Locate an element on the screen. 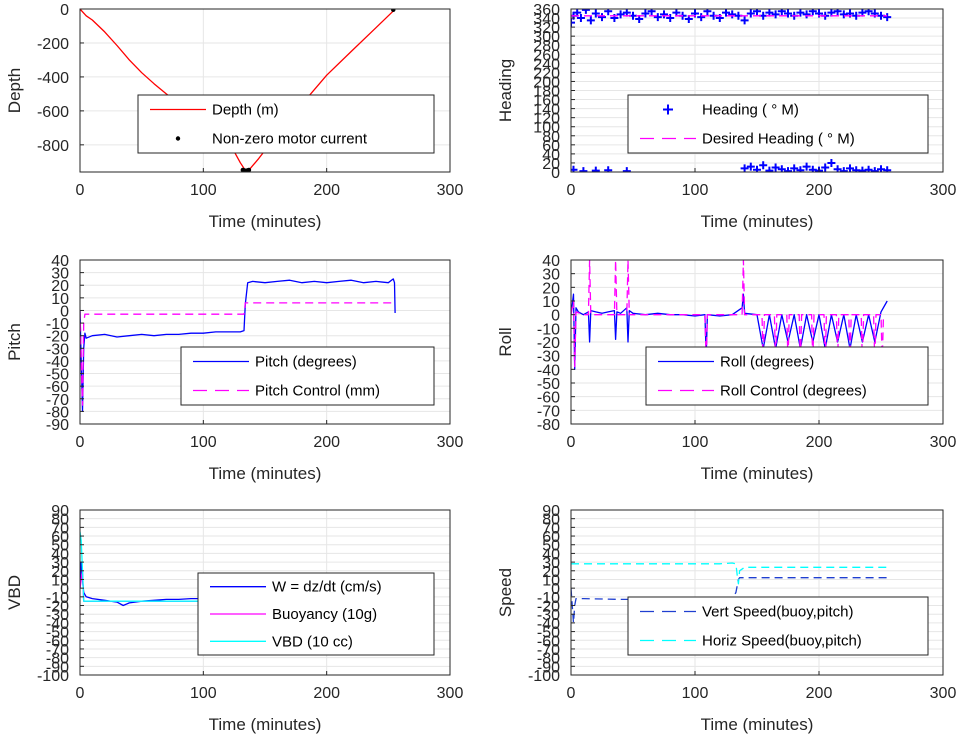 This screenshot has width=961, height=736. y-axis-label: VBD is located at coordinates (14, 592).